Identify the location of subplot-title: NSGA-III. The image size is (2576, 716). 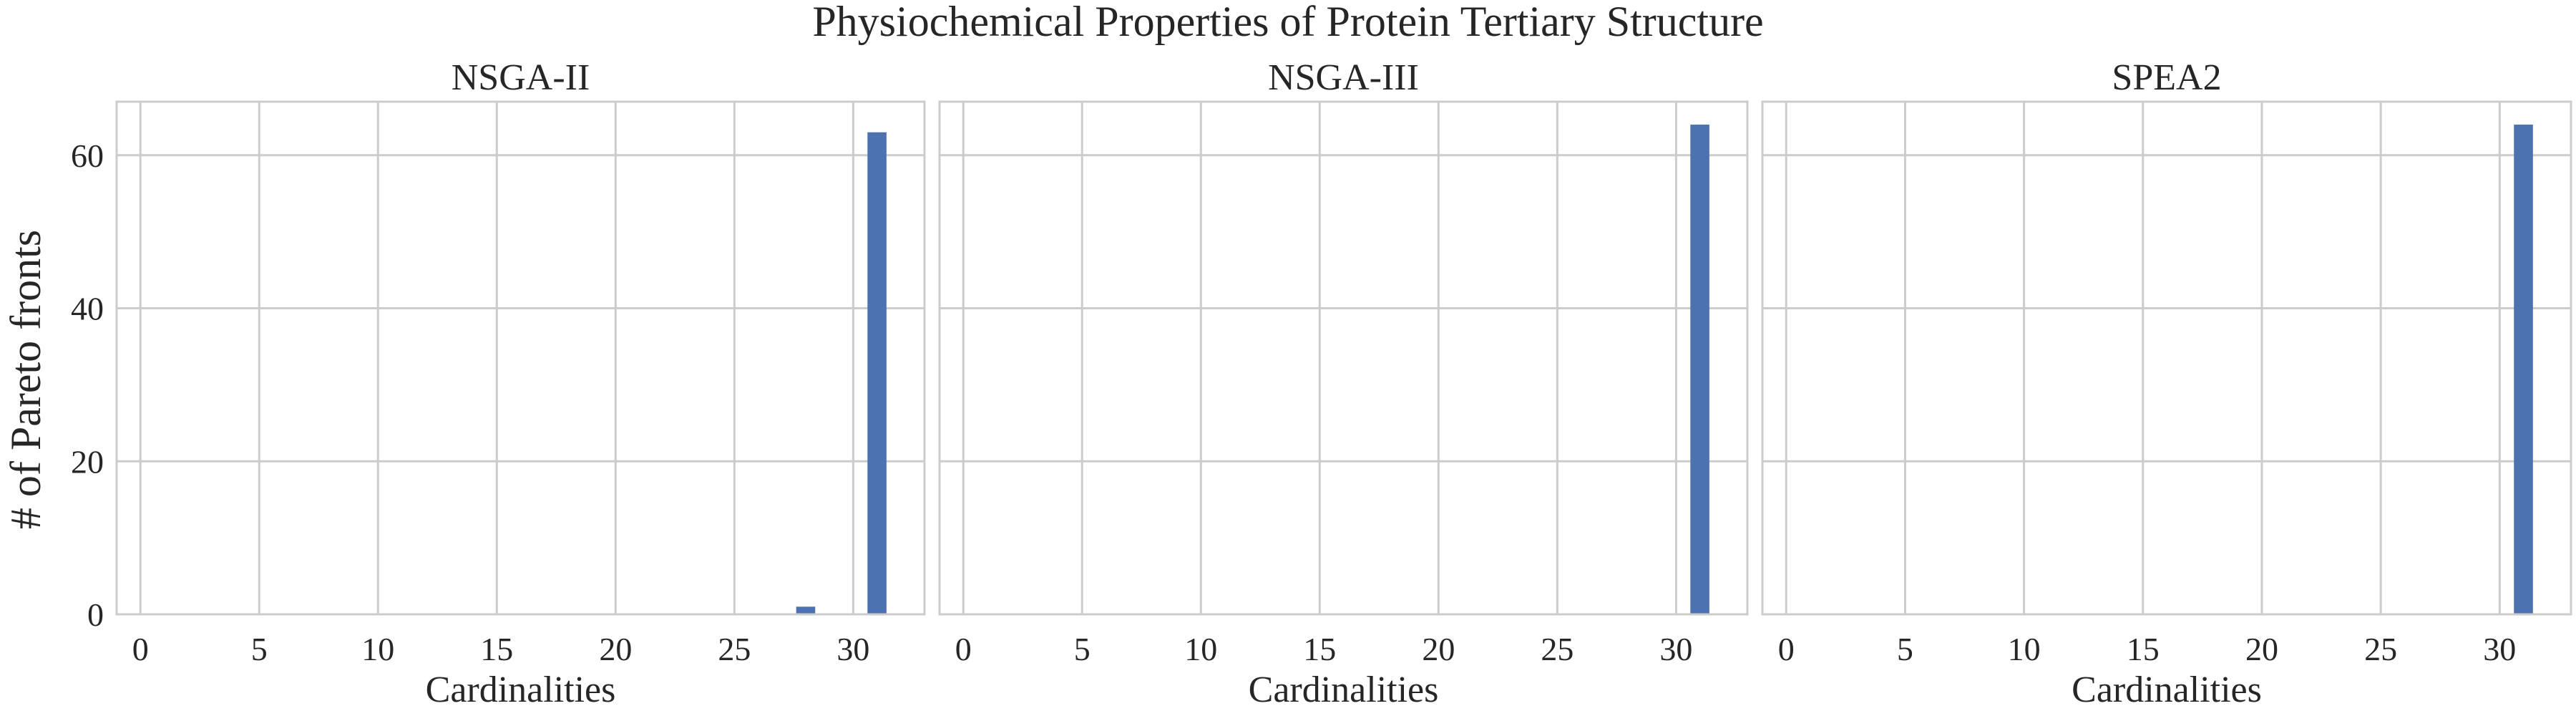
(1343, 77).